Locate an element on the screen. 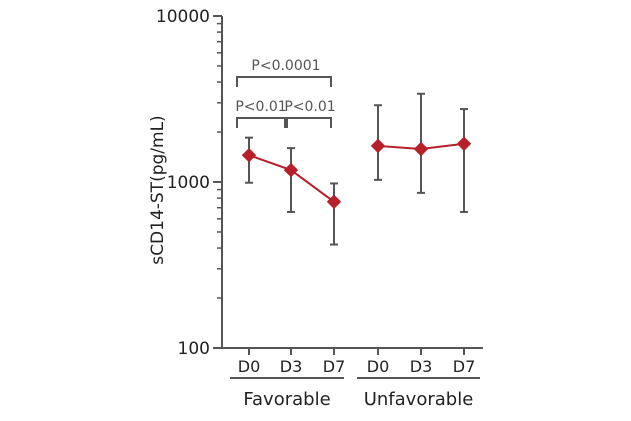 This screenshot has width=631, height=421. y-tick-label: 1000 is located at coordinates (188, 183).